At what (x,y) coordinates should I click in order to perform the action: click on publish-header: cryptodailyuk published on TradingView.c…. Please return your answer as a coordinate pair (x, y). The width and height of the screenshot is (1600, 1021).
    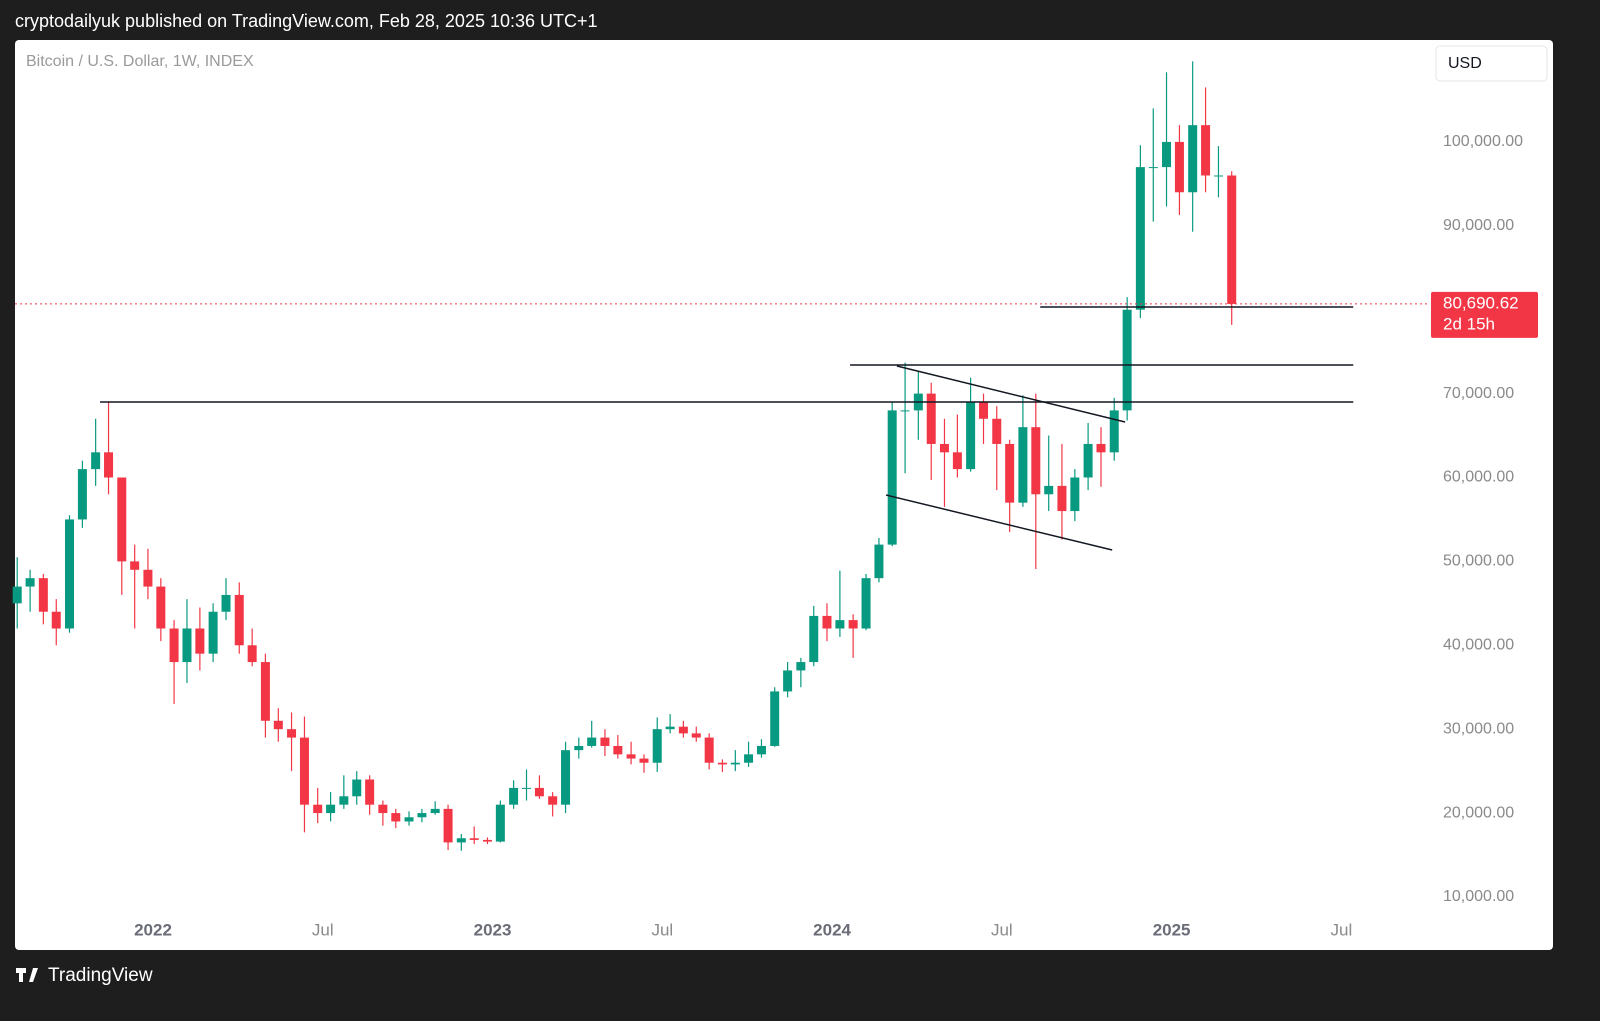
    Looking at the image, I should click on (306, 21).